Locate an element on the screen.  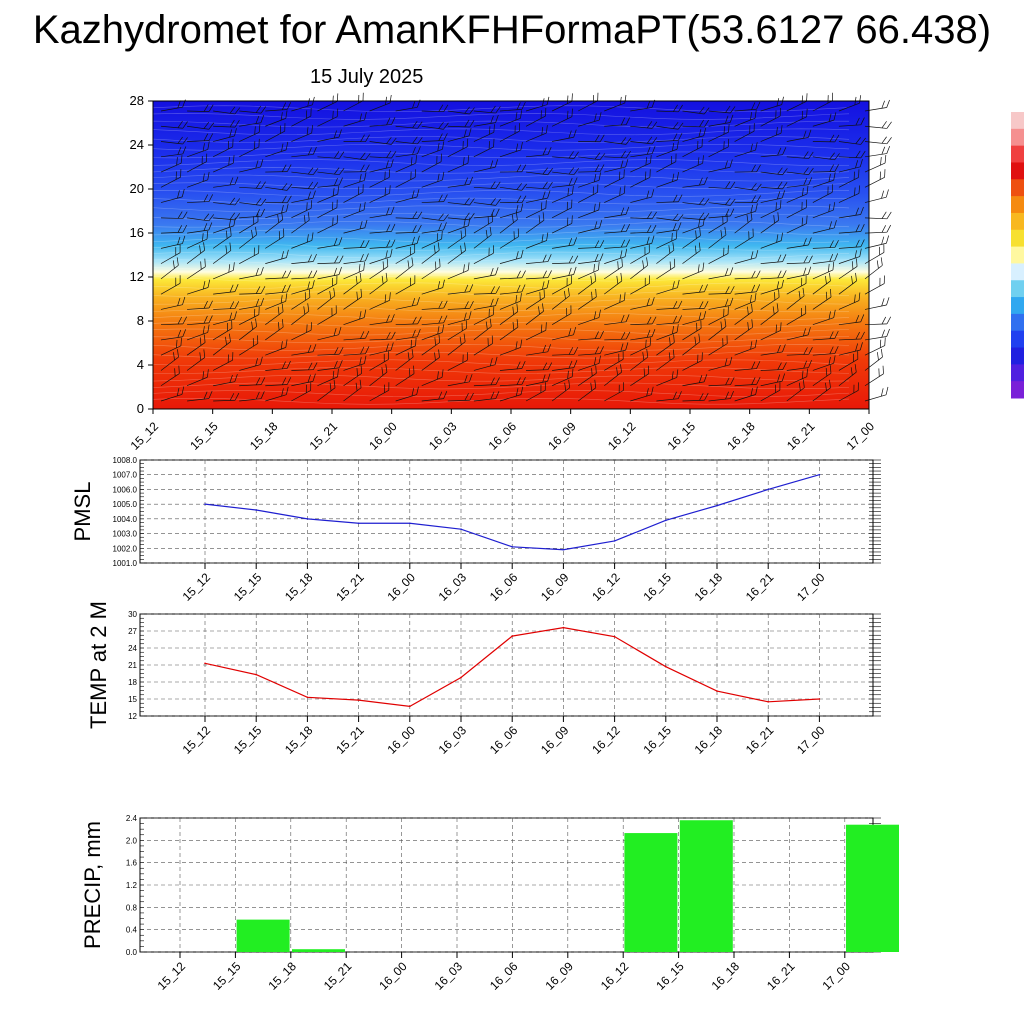
y-tick-label: 30 is located at coordinates (132, 614).